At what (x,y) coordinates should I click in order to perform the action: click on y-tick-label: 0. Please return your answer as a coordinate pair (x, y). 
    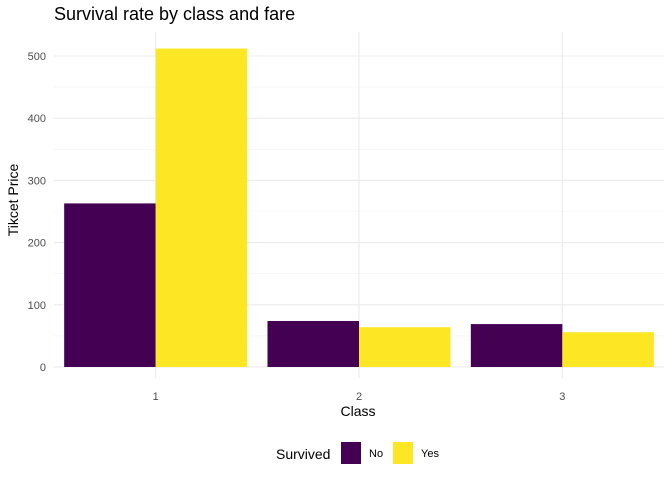
    Looking at the image, I should click on (43, 368).